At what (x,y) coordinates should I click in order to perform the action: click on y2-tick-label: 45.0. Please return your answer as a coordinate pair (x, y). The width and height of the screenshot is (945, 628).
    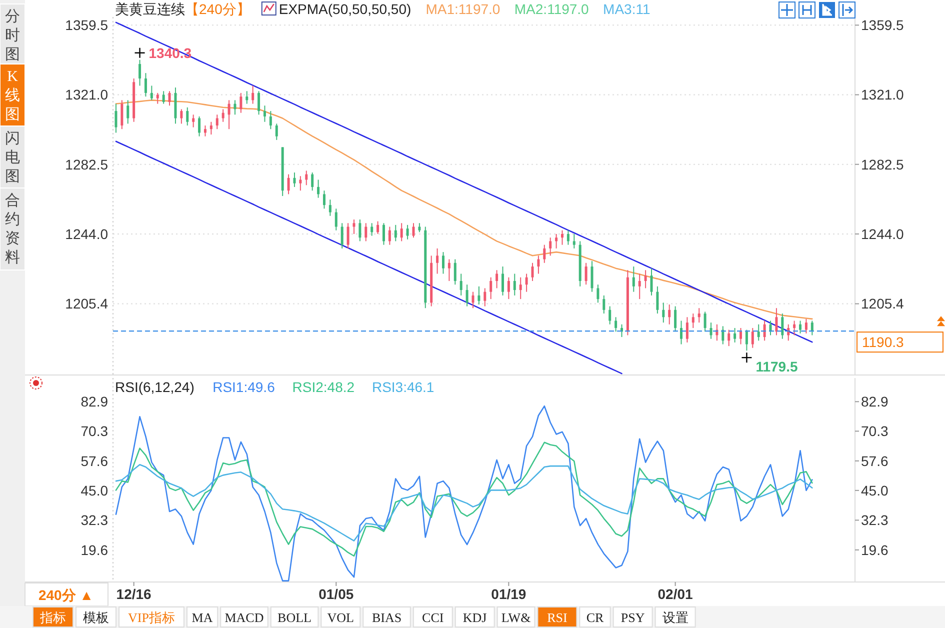
    Looking at the image, I should click on (874, 490).